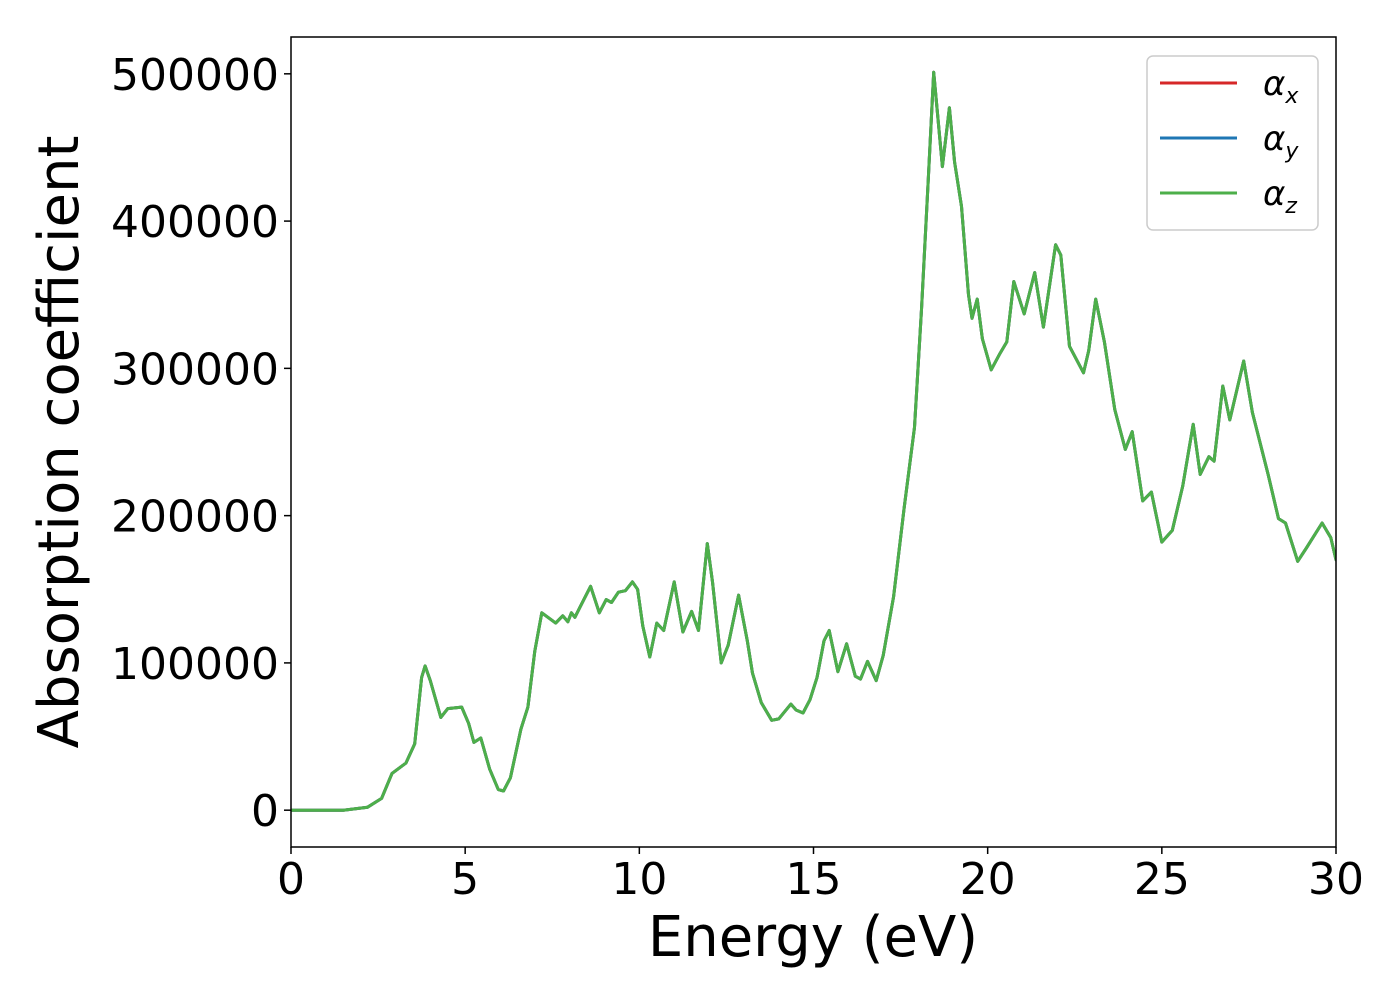 The image size is (1400, 1000). What do you see at coordinates (195, 369) in the screenshot?
I see `y-tick-label: 300000` at bounding box center [195, 369].